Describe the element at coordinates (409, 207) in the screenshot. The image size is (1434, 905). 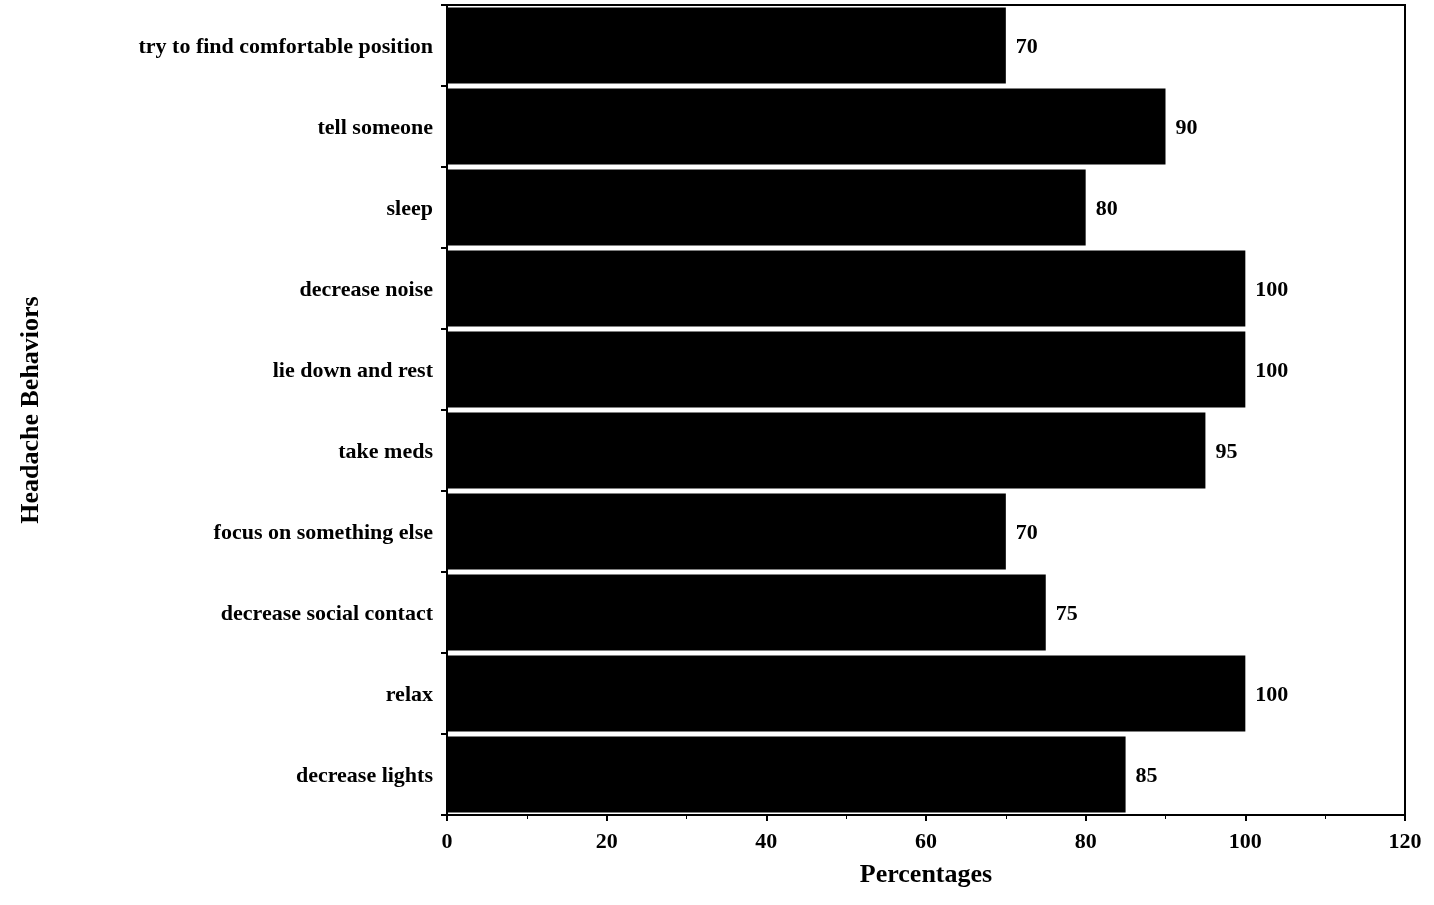
I see `y-tick-label: sleep` at that location.